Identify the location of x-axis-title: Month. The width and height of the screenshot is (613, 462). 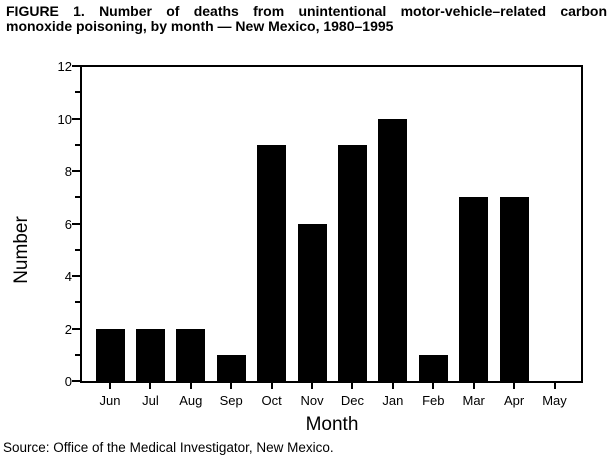
(332, 424).